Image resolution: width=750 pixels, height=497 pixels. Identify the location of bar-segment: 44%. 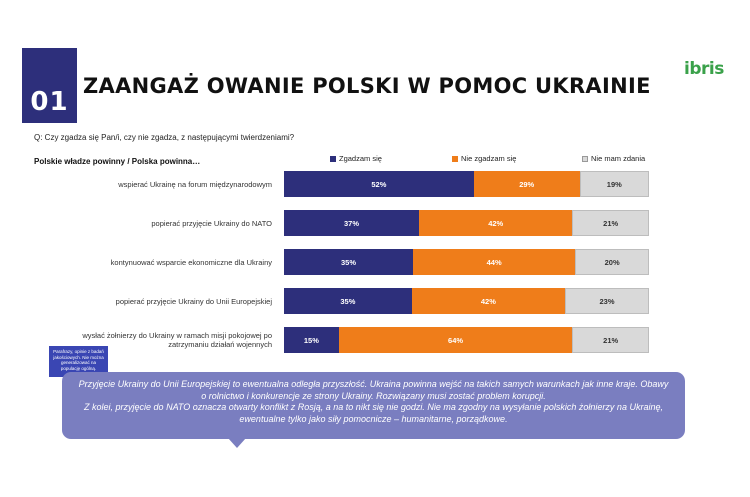
(494, 262).